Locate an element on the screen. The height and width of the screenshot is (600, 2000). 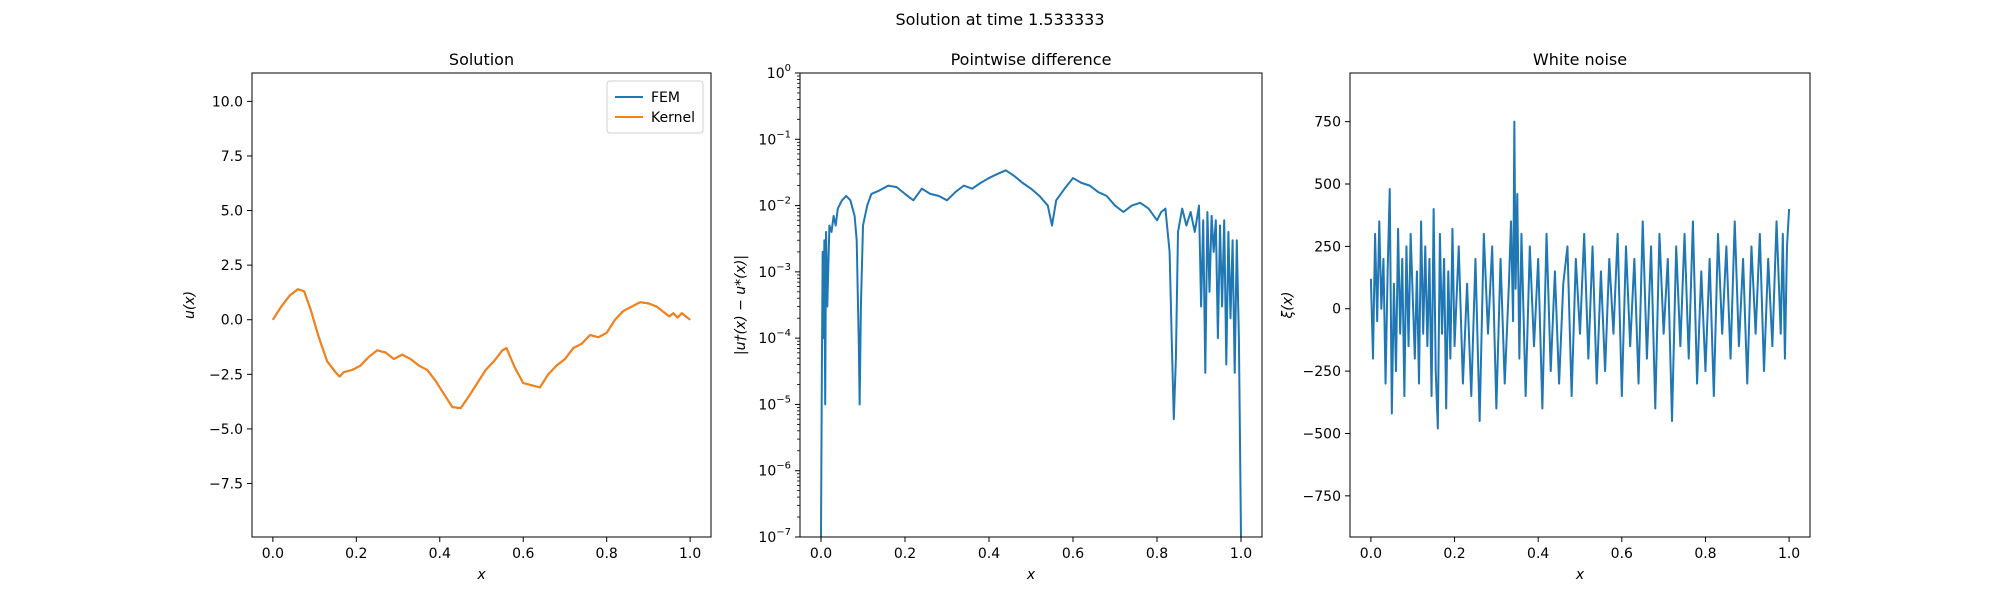
y-tick-label: 10⁻¹ is located at coordinates (774, 138).